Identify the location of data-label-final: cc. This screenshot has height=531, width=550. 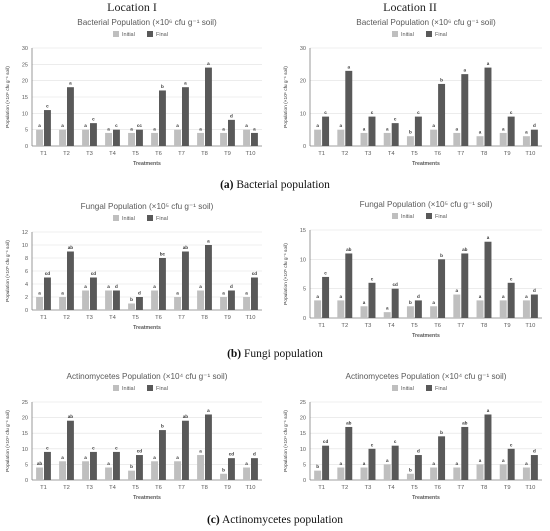
(140, 125).